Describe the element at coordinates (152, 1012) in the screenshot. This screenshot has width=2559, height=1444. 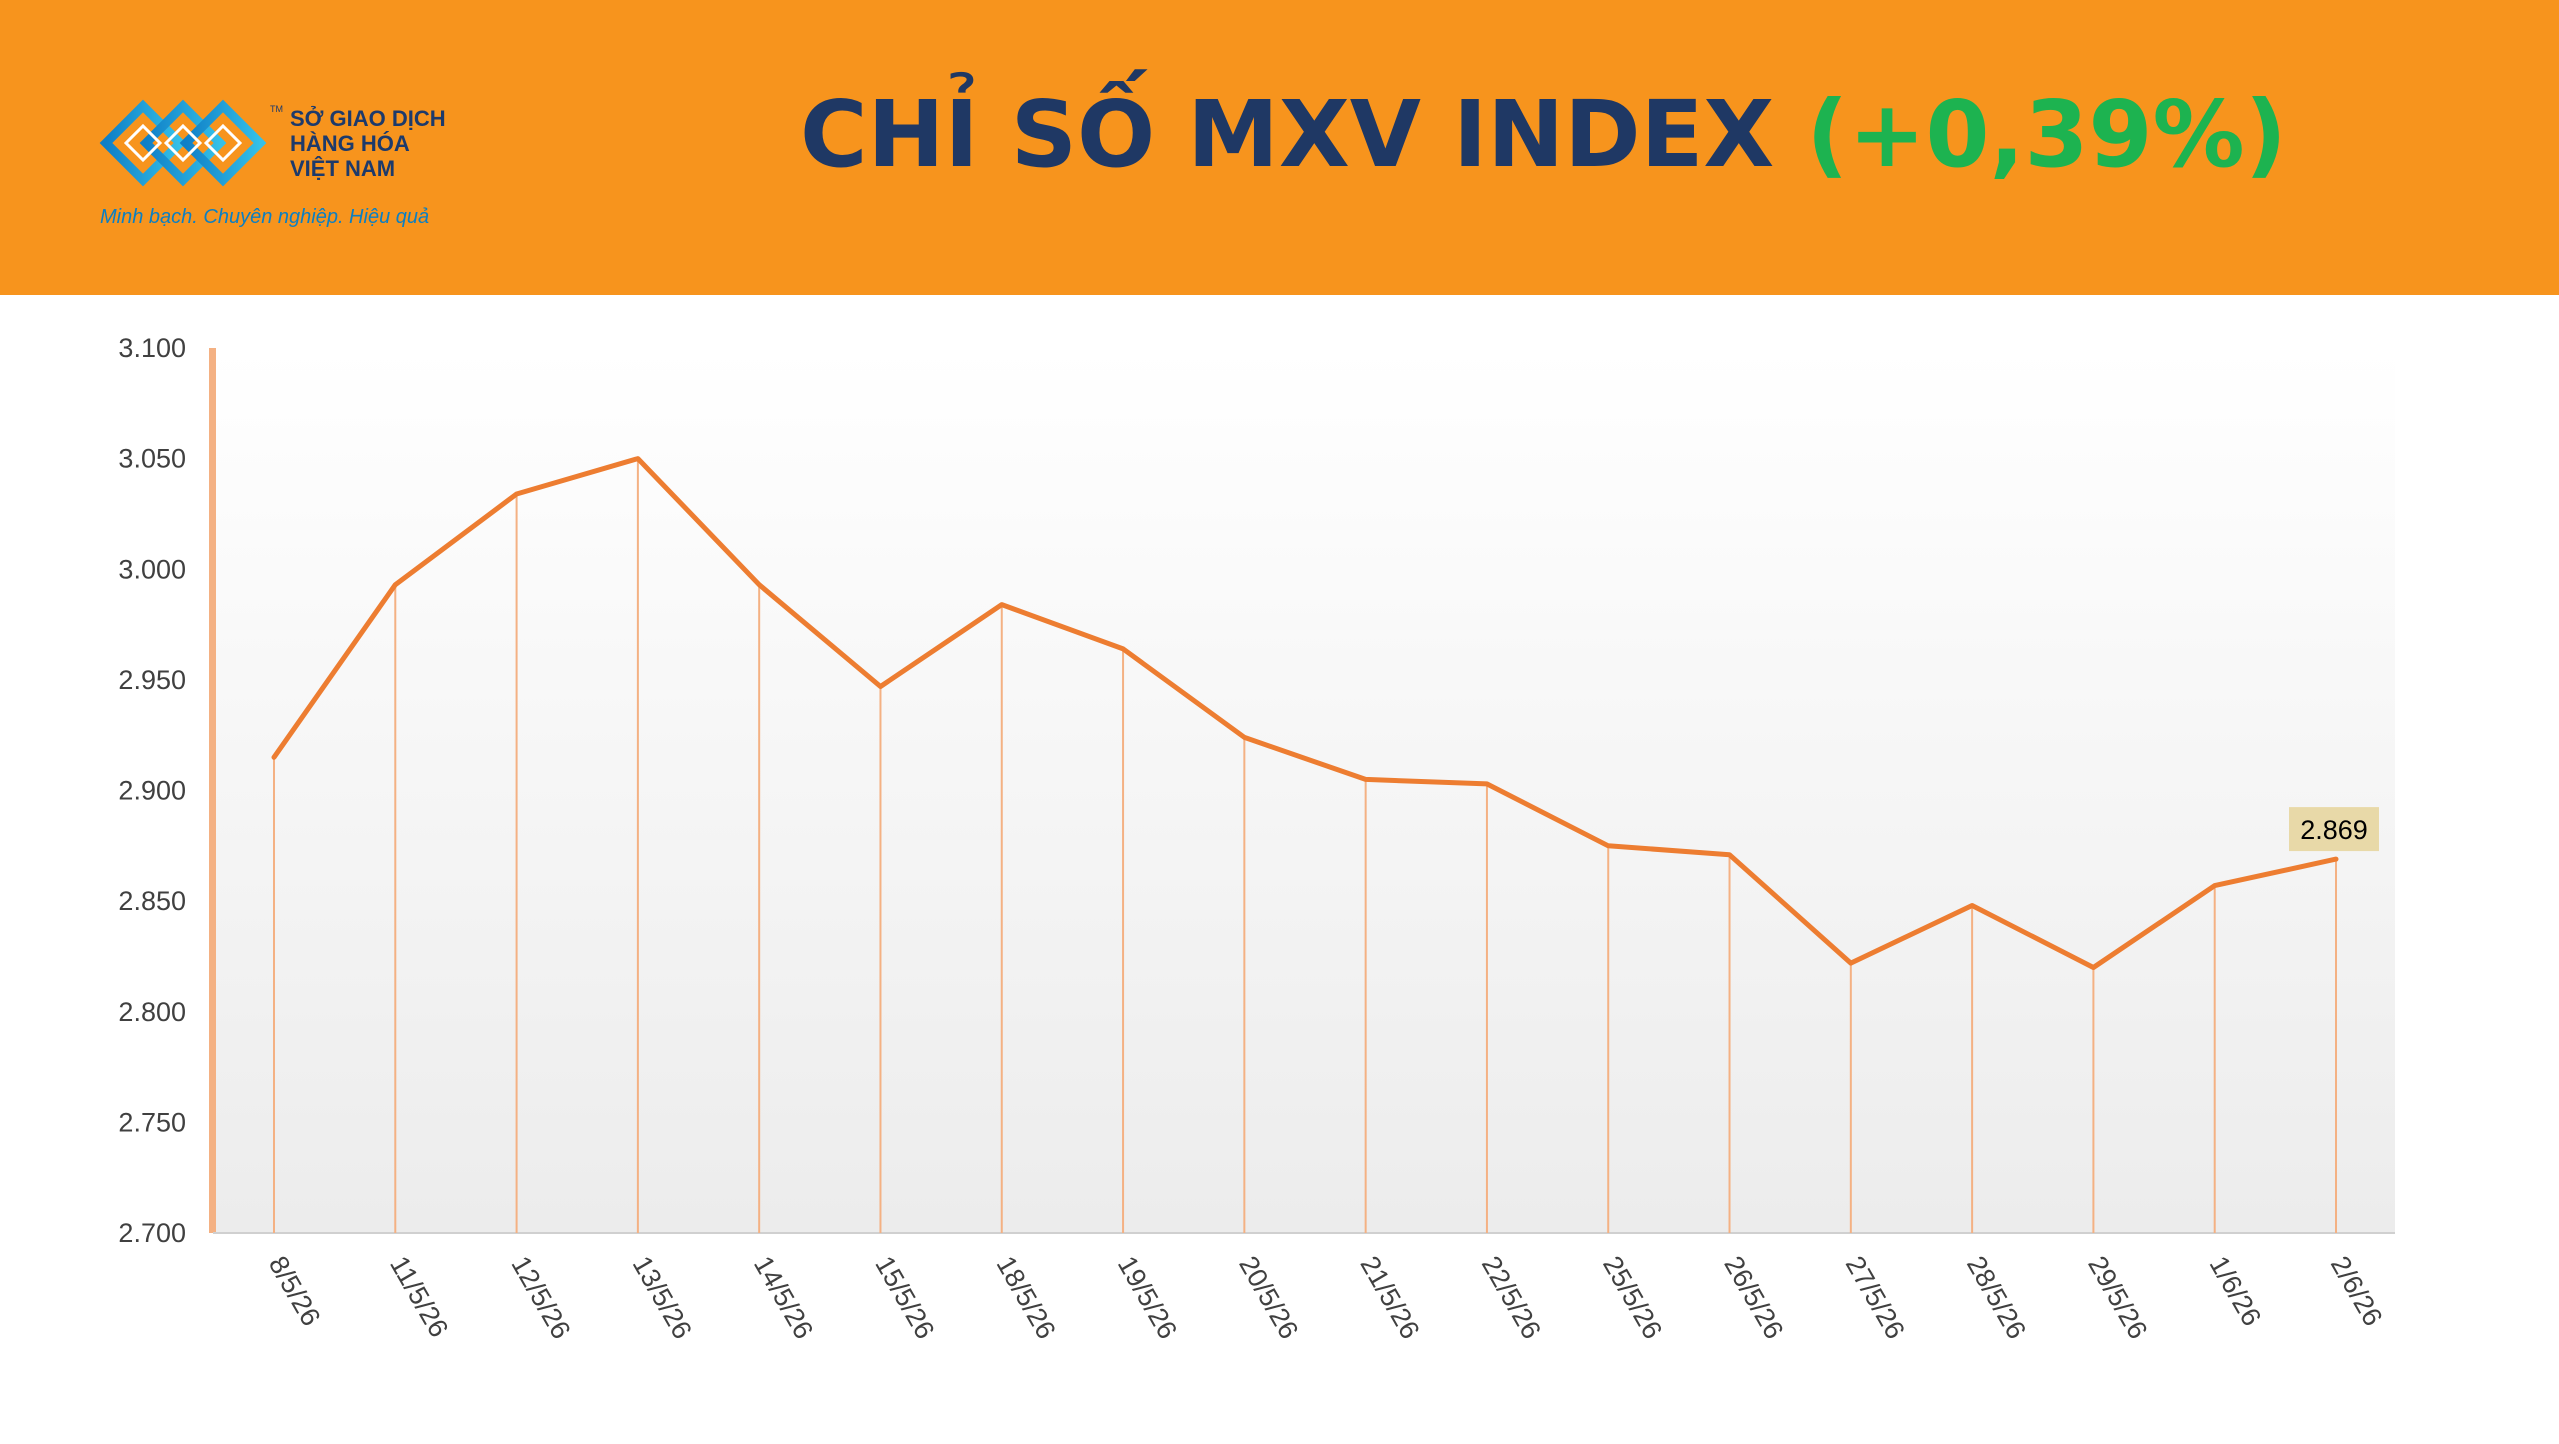
I see `y-tick-label: 2.800` at that location.